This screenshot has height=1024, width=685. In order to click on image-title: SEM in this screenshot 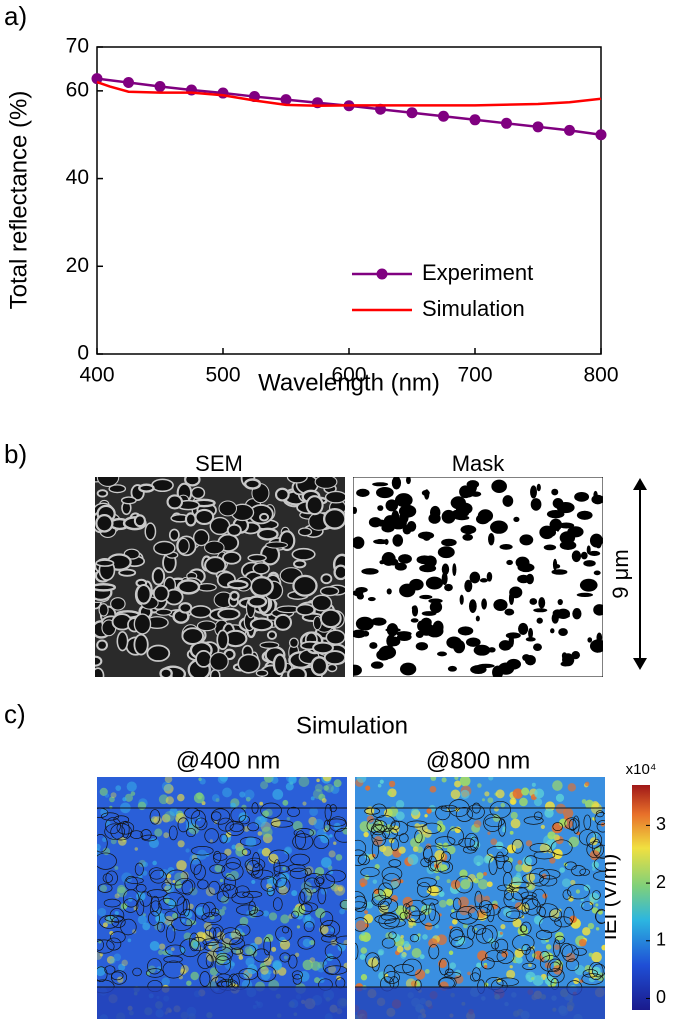, I will do `click(219, 463)`.